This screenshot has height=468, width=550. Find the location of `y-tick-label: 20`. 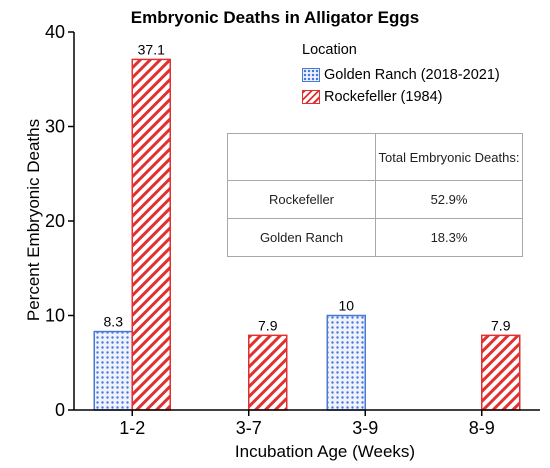

y-tick-label: 20 is located at coordinates (55, 221).